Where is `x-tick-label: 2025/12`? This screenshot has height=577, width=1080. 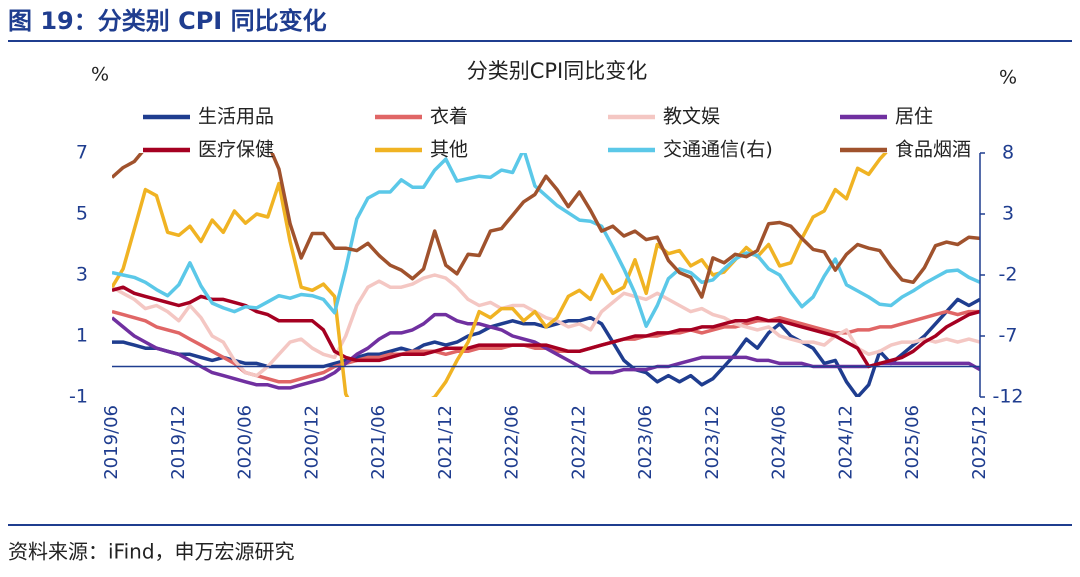
x-tick-label: 2025/12 is located at coordinates (979, 442).